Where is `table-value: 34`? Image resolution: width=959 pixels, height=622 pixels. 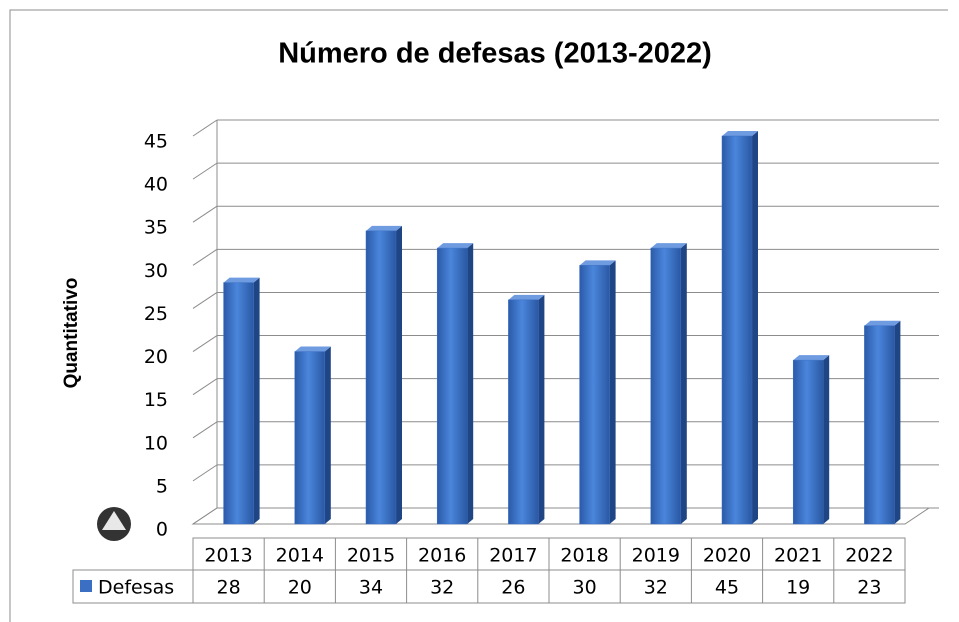 table-value: 34 is located at coordinates (371, 588).